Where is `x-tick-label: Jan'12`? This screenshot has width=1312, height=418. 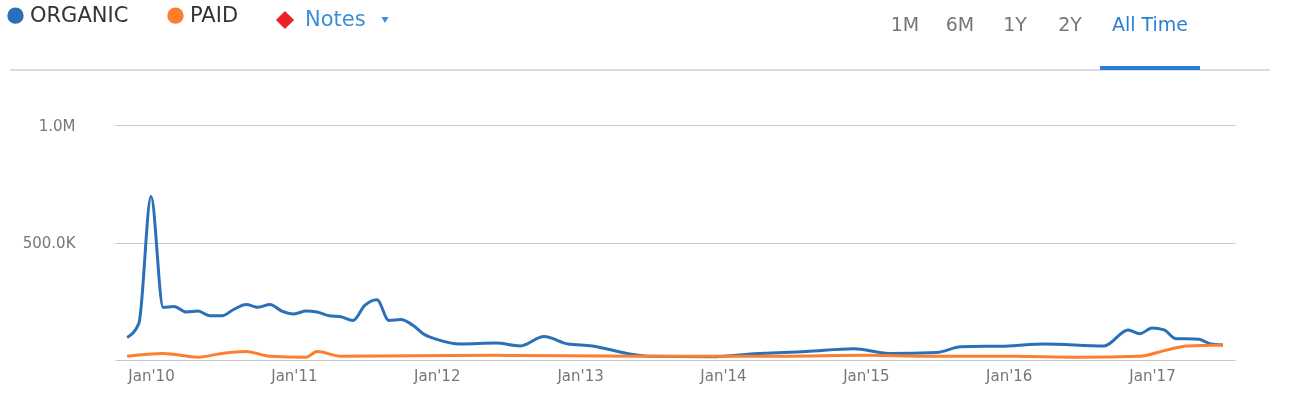 x-tick-label: Jan'12 is located at coordinates (437, 375).